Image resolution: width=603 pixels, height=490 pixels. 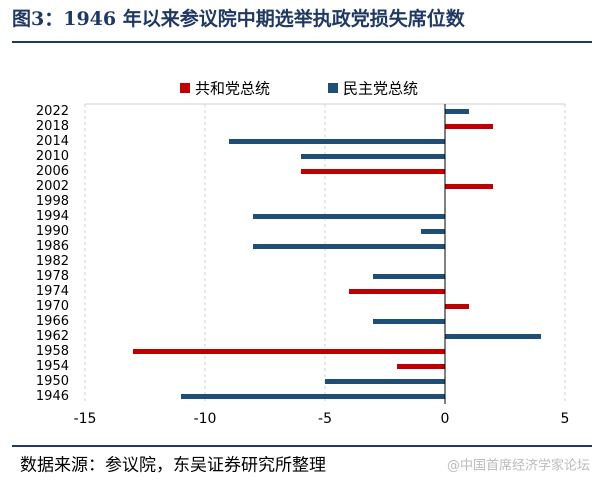 What do you see at coordinates (232, 89) in the screenshot?
I see `legend-label: 共和党总统` at bounding box center [232, 89].